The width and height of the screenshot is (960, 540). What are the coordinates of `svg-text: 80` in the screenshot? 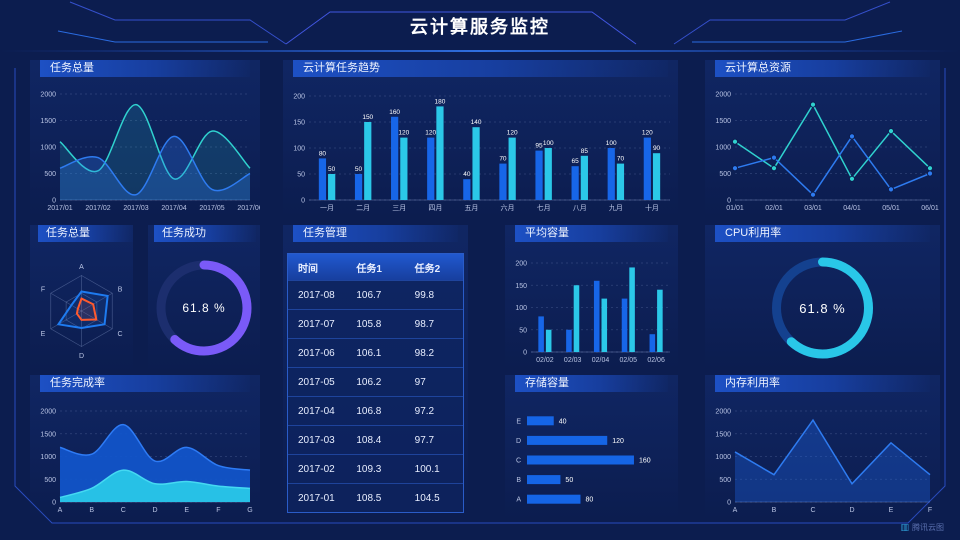 It's located at (589, 500).